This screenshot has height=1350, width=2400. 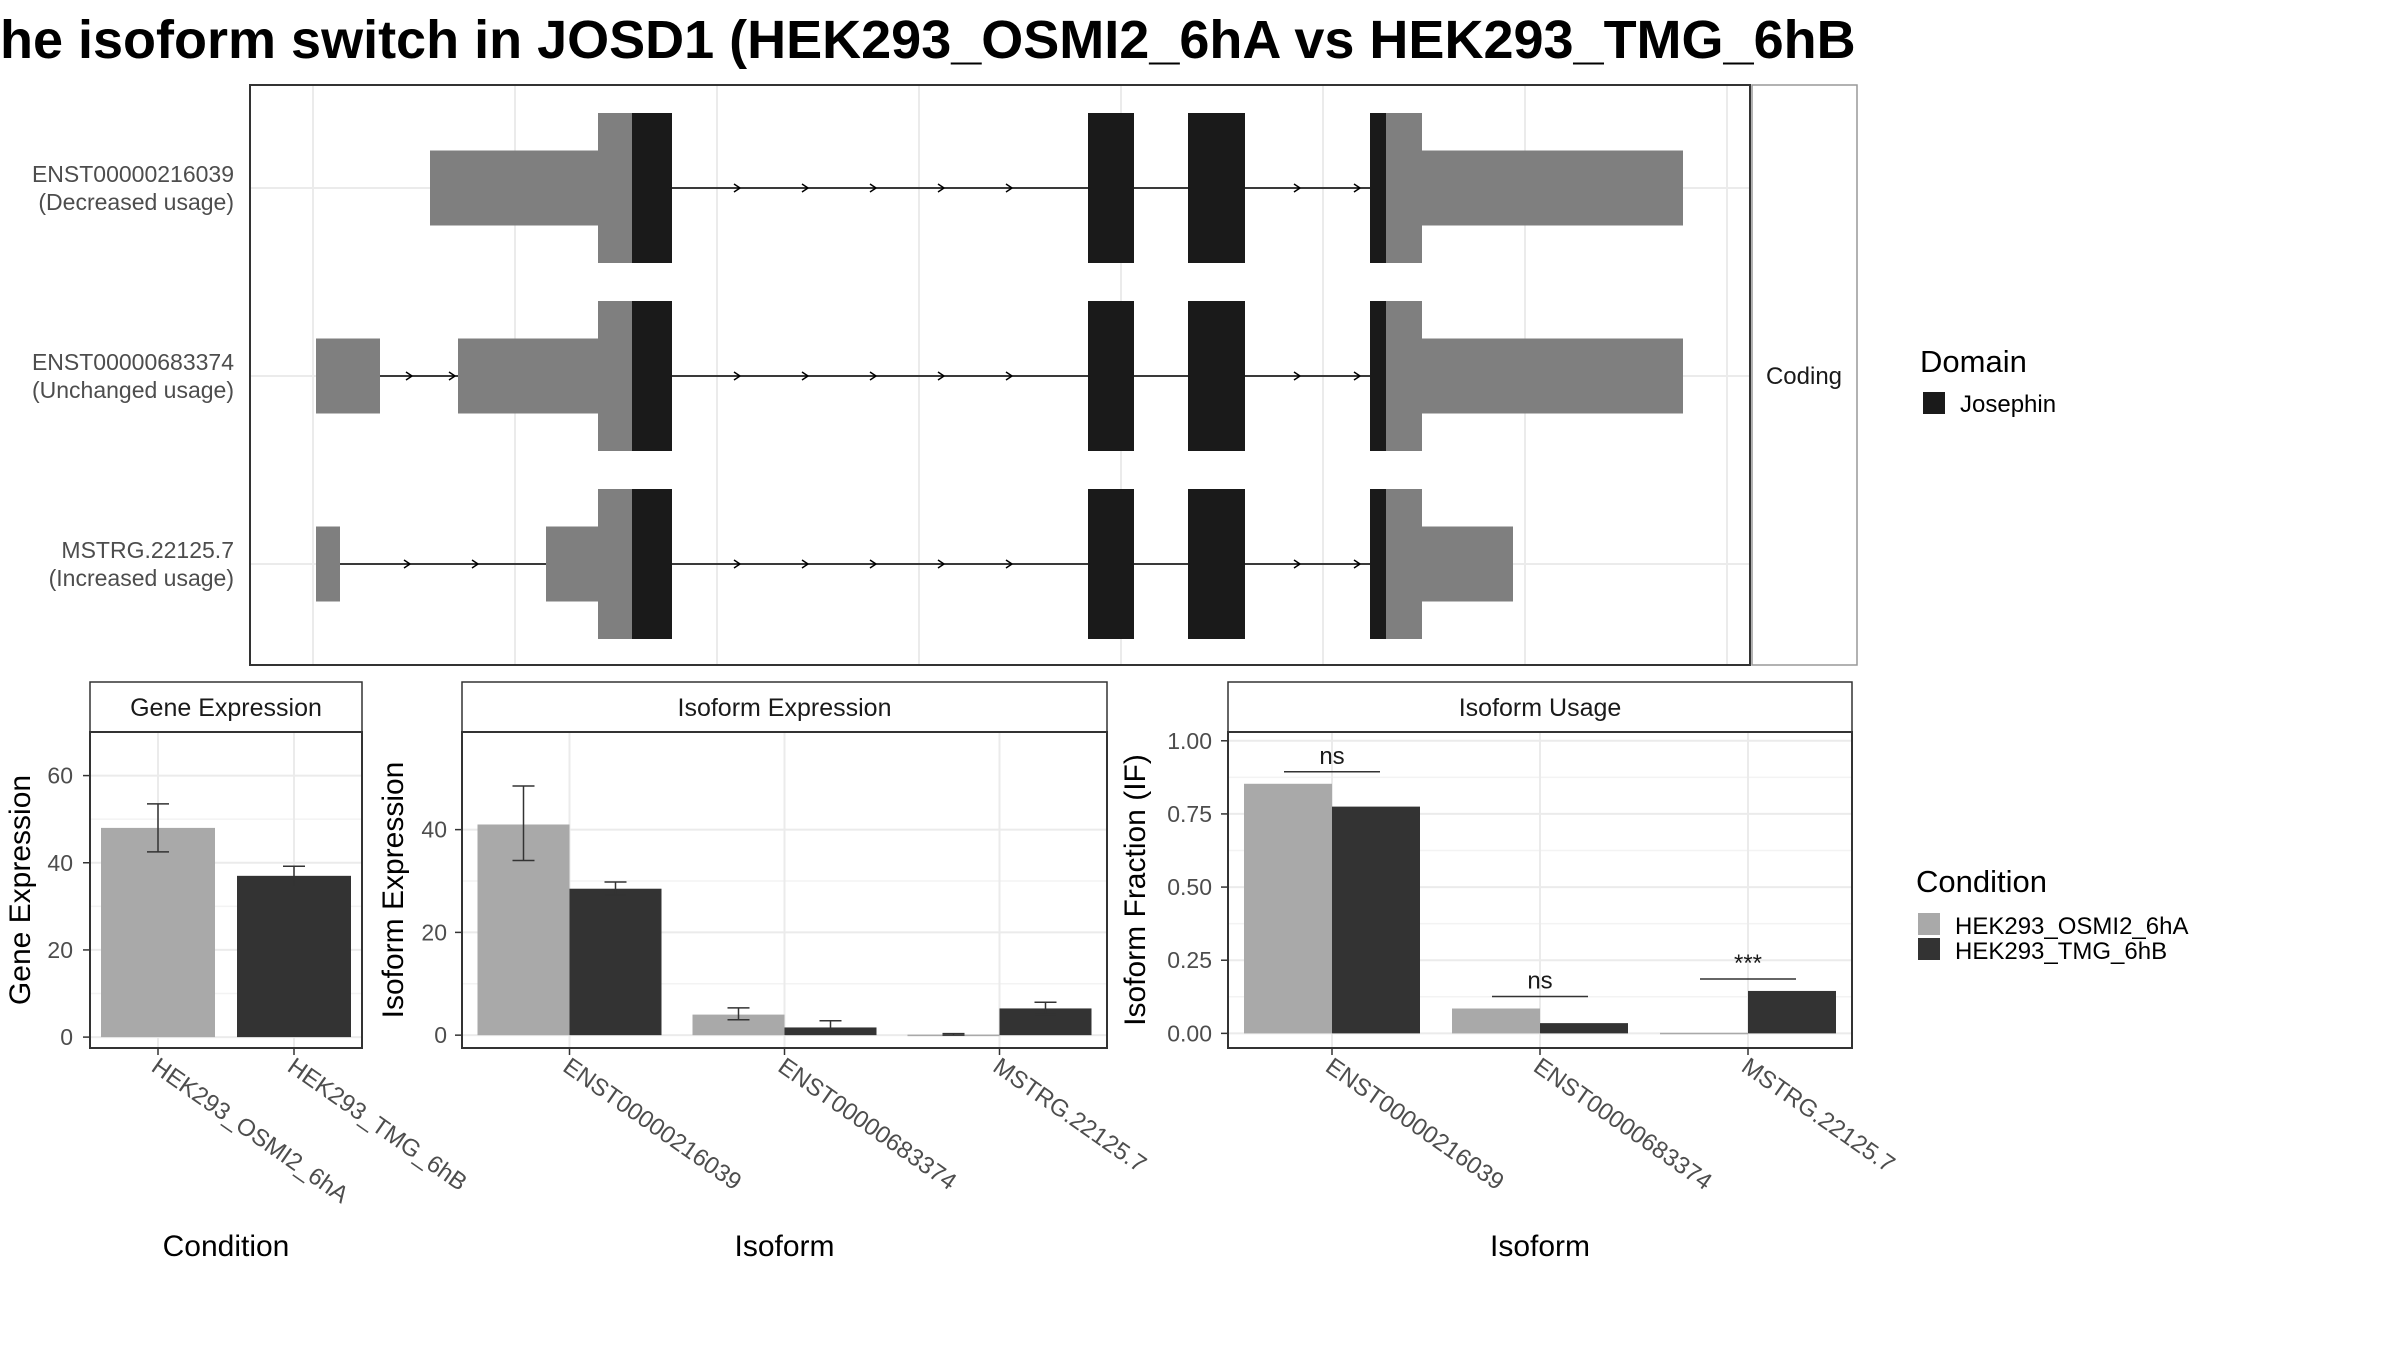 I want to click on condition-legend-swatch, so click(x=1929, y=949).